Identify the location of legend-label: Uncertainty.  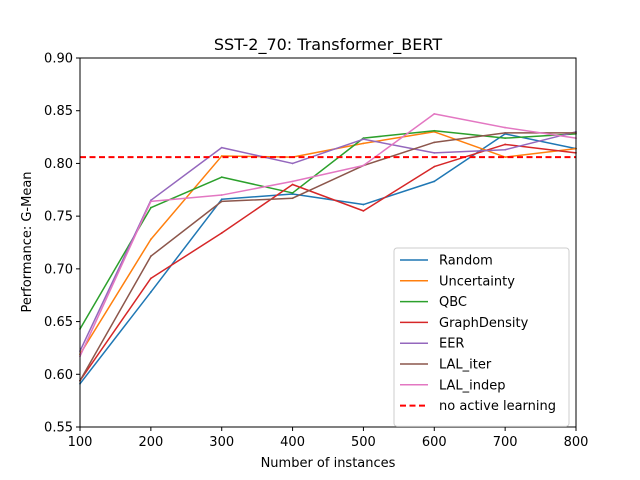
(477, 281).